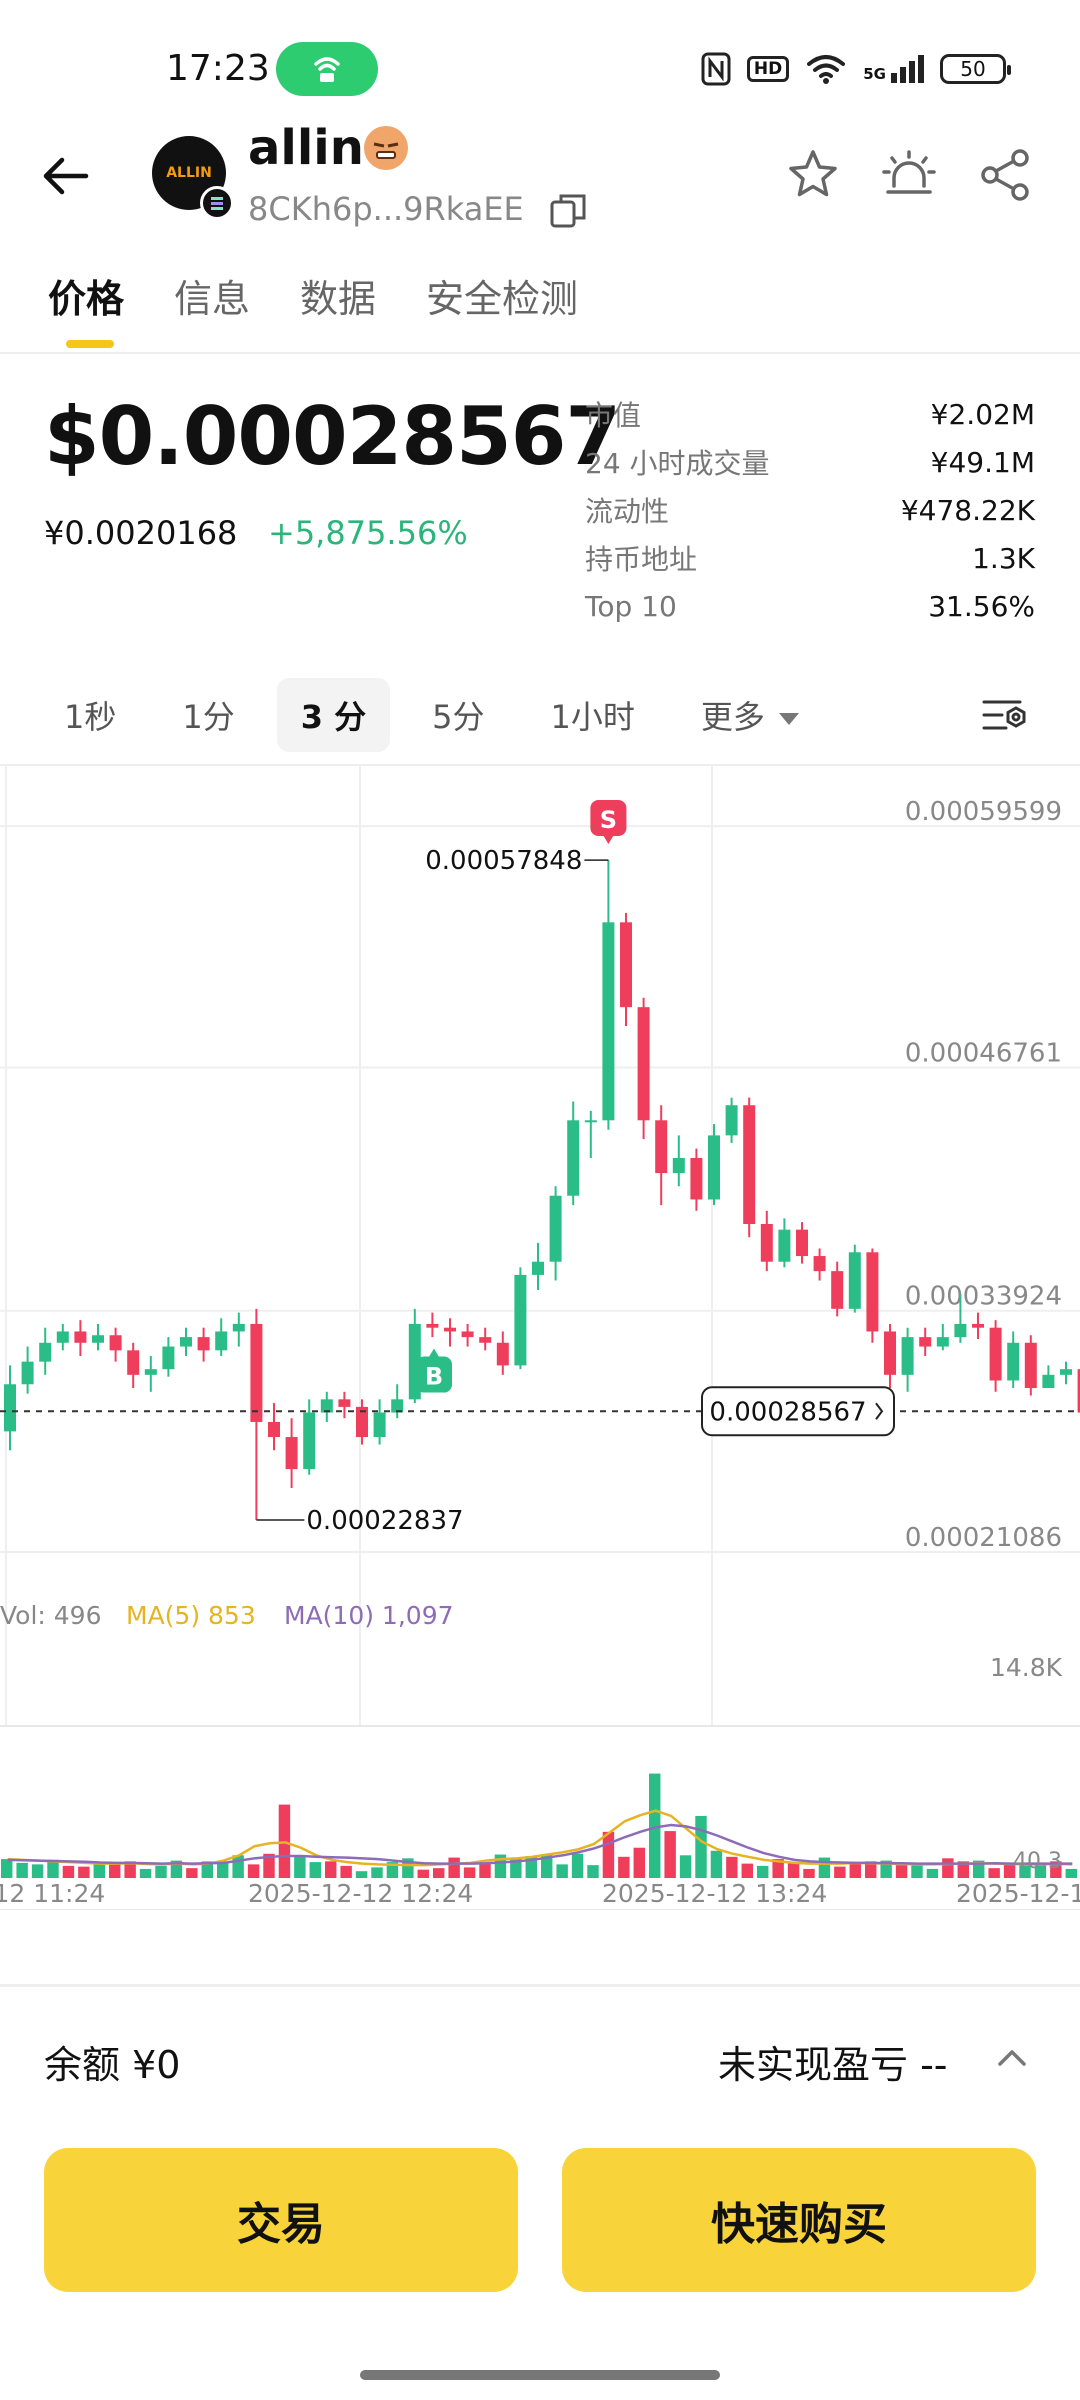  Describe the element at coordinates (369, 1615) in the screenshot. I see `volume-legend-ma10: MA(10) 1,097` at that location.